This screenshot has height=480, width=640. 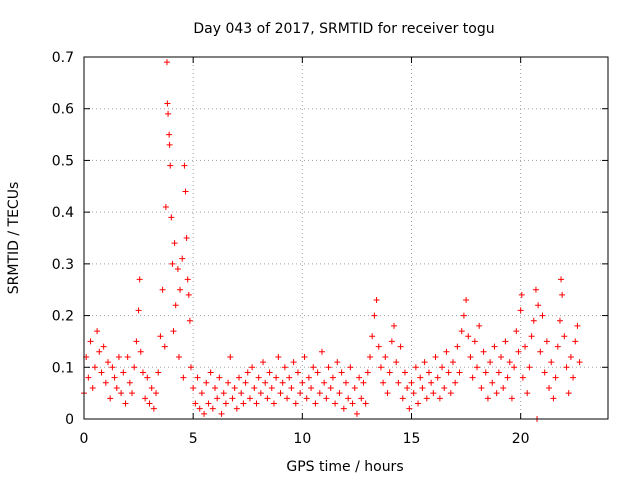 What do you see at coordinates (63, 213) in the screenshot?
I see `y-tick-label: 0.4` at bounding box center [63, 213].